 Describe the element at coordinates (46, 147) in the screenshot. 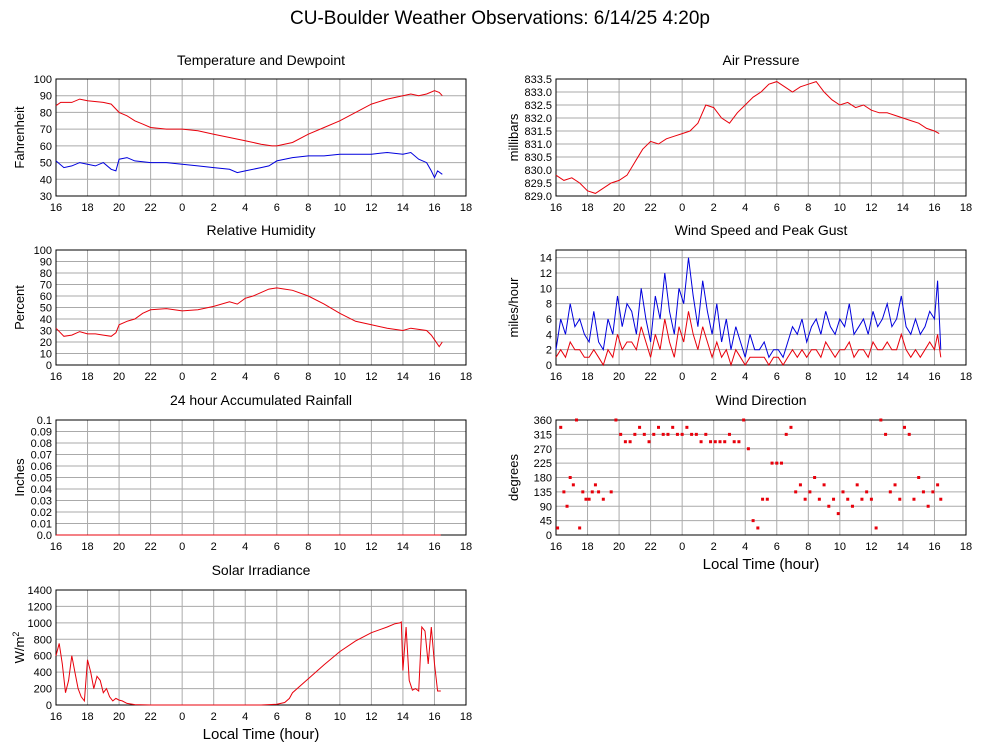

I see `y-tick-label: 60` at that location.